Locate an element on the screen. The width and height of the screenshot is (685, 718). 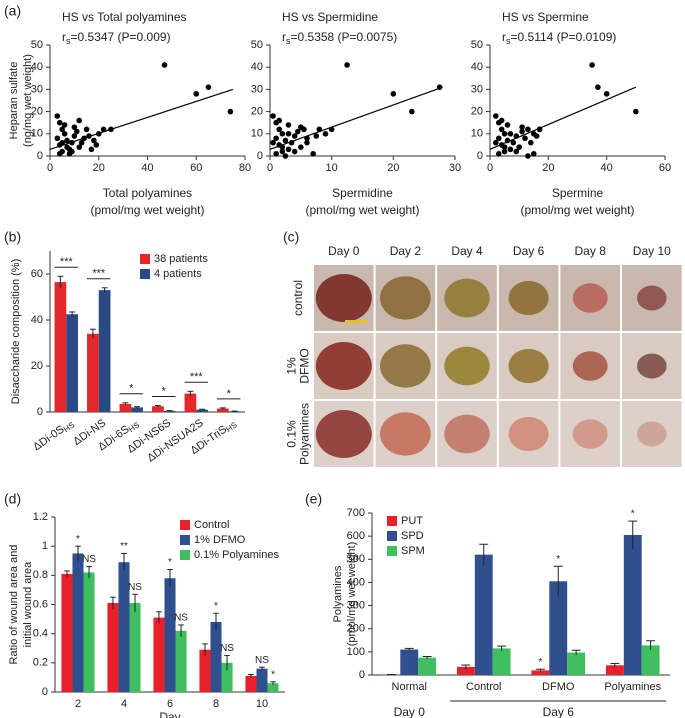
x-tick-label: 60 is located at coordinates (196, 168).